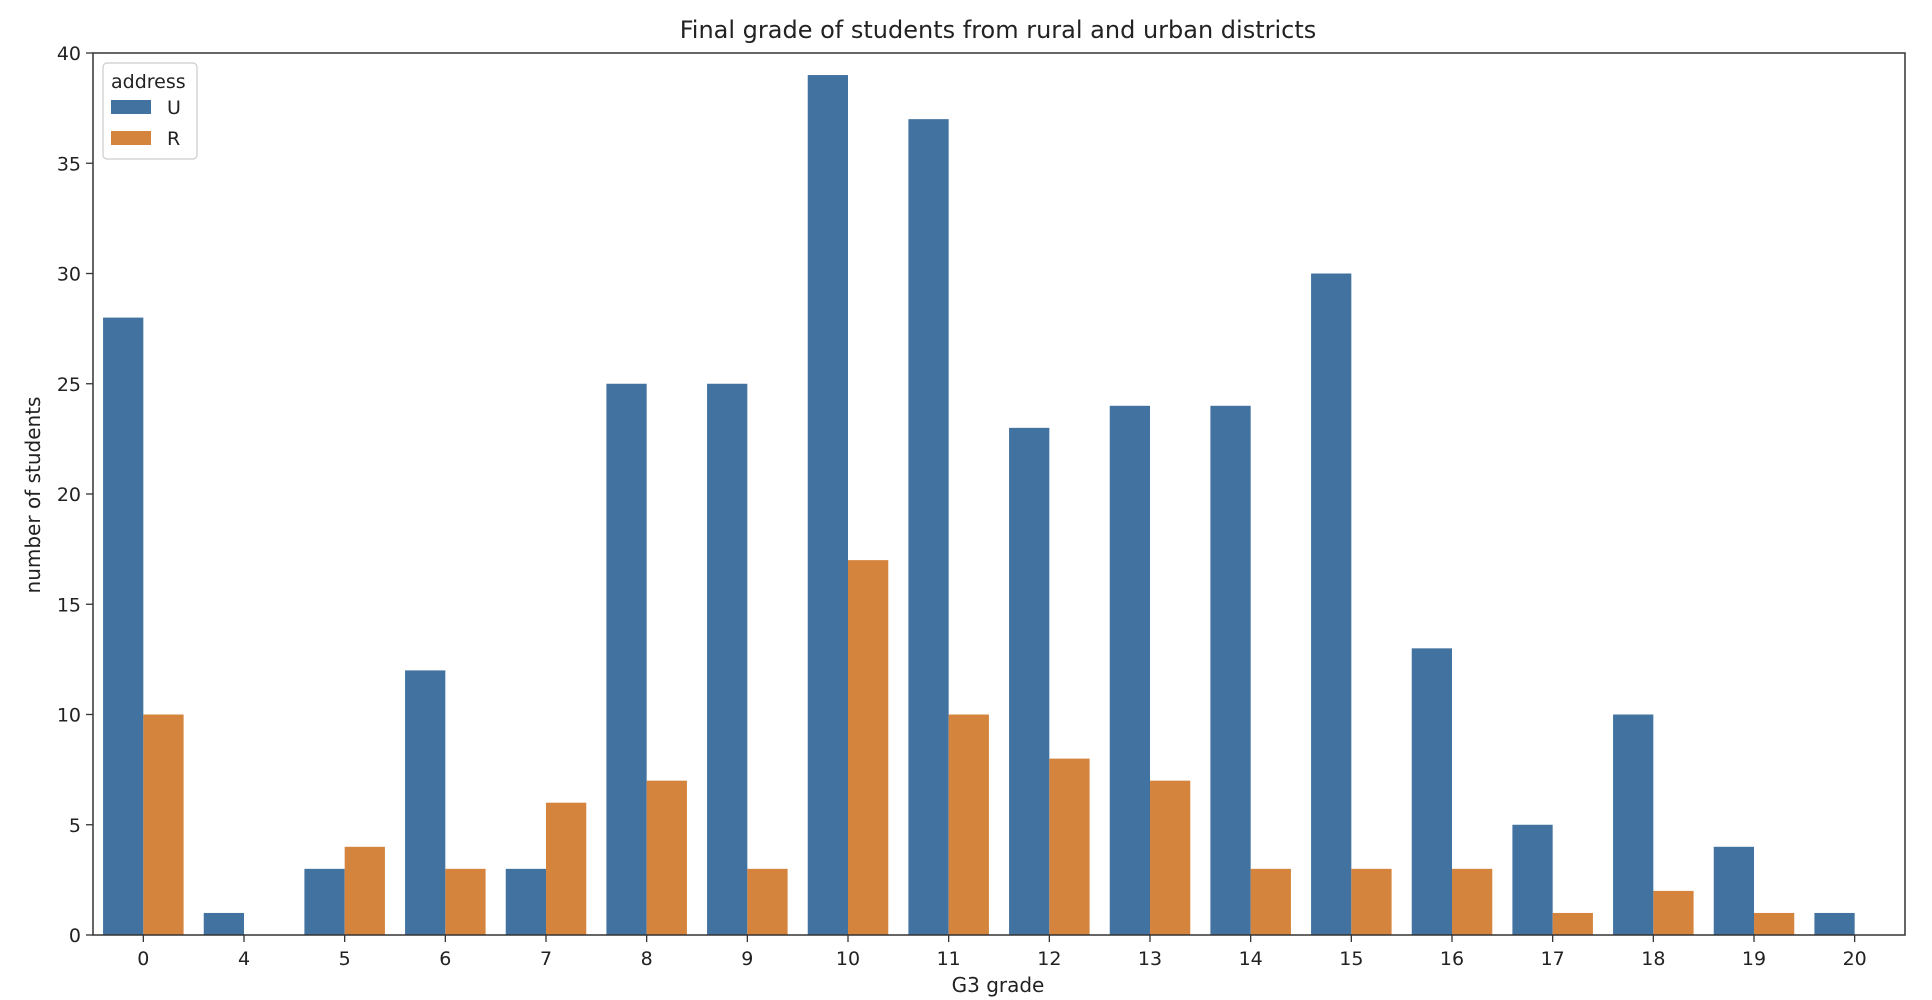  Describe the element at coordinates (1251, 959) in the screenshot. I see `x-tick-label: 14` at that location.